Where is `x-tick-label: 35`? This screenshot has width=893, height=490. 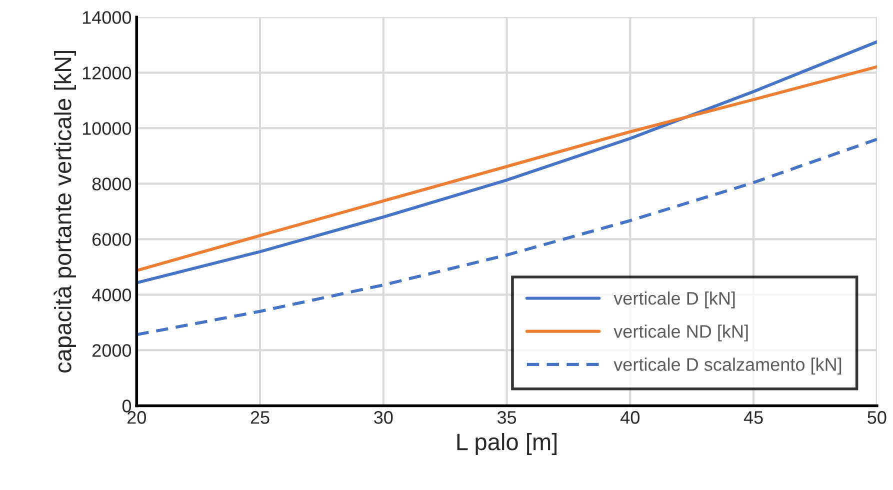 x-tick-label: 35 is located at coordinates (506, 417).